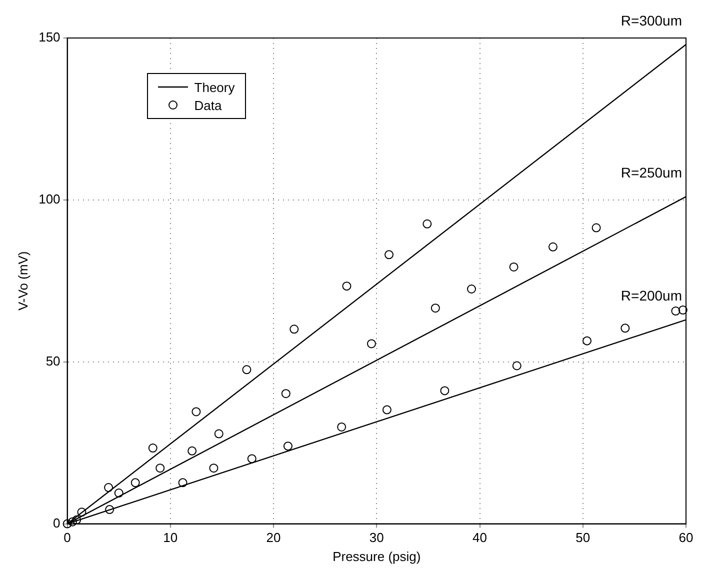 Image resolution: width=714 pixels, height=577 pixels. What do you see at coordinates (49, 199) in the screenshot?
I see `y-tick-label: 100` at bounding box center [49, 199].